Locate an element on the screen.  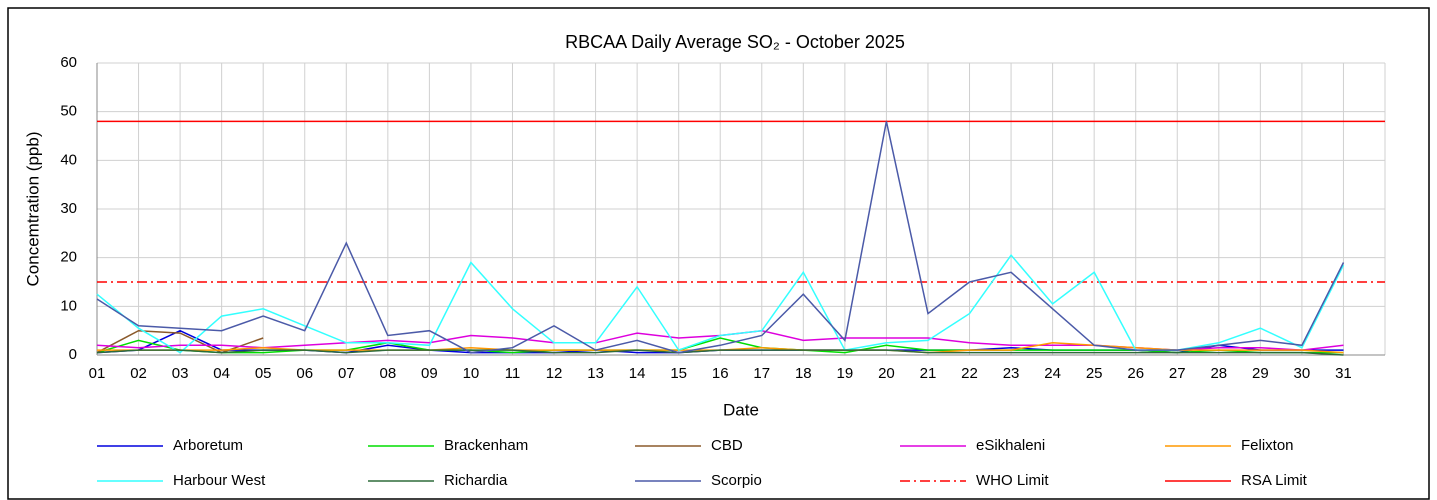
legend-label: RSA Limit is located at coordinates (1274, 480).